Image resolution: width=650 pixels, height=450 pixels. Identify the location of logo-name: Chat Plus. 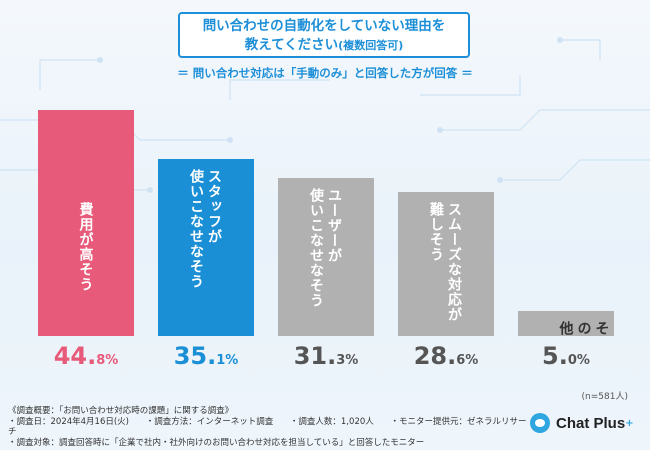
(591, 423).